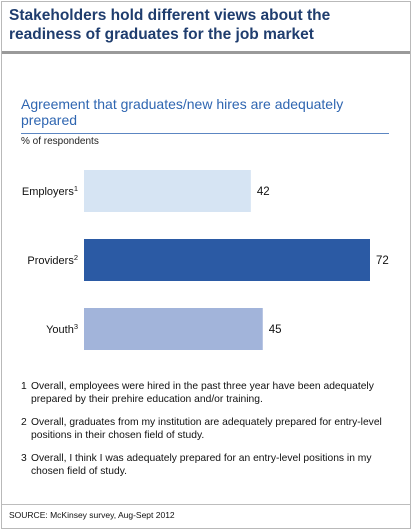  What do you see at coordinates (62, 329) in the screenshot?
I see `category-label-youth: Youth3` at bounding box center [62, 329].